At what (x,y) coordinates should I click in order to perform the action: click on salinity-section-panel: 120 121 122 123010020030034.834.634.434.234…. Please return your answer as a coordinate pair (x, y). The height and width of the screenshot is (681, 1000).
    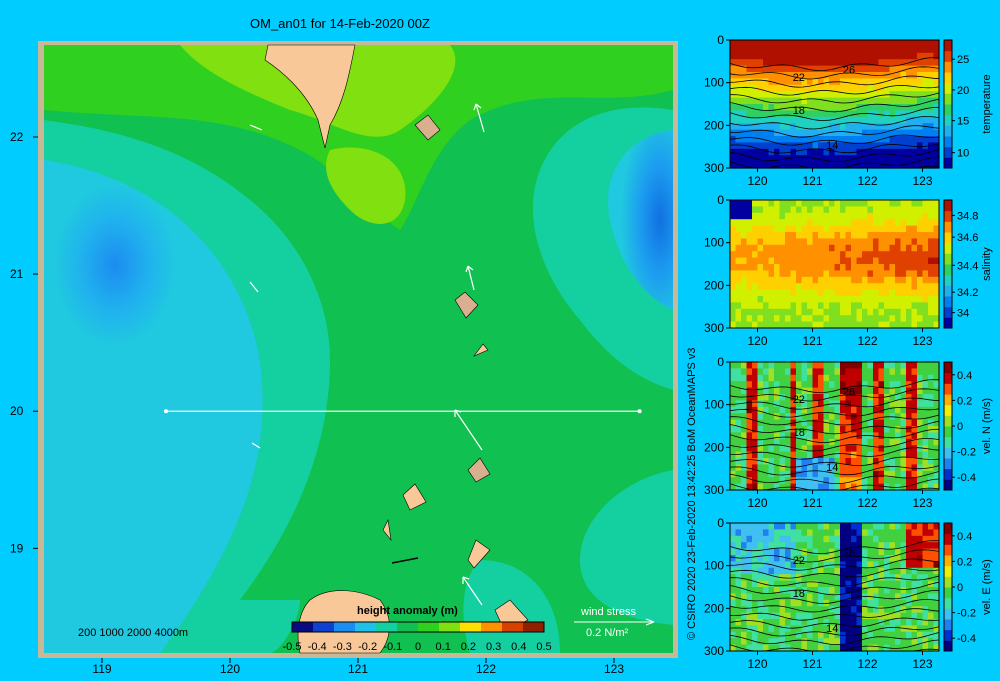
    Looking at the image, I should click on (848, 270).